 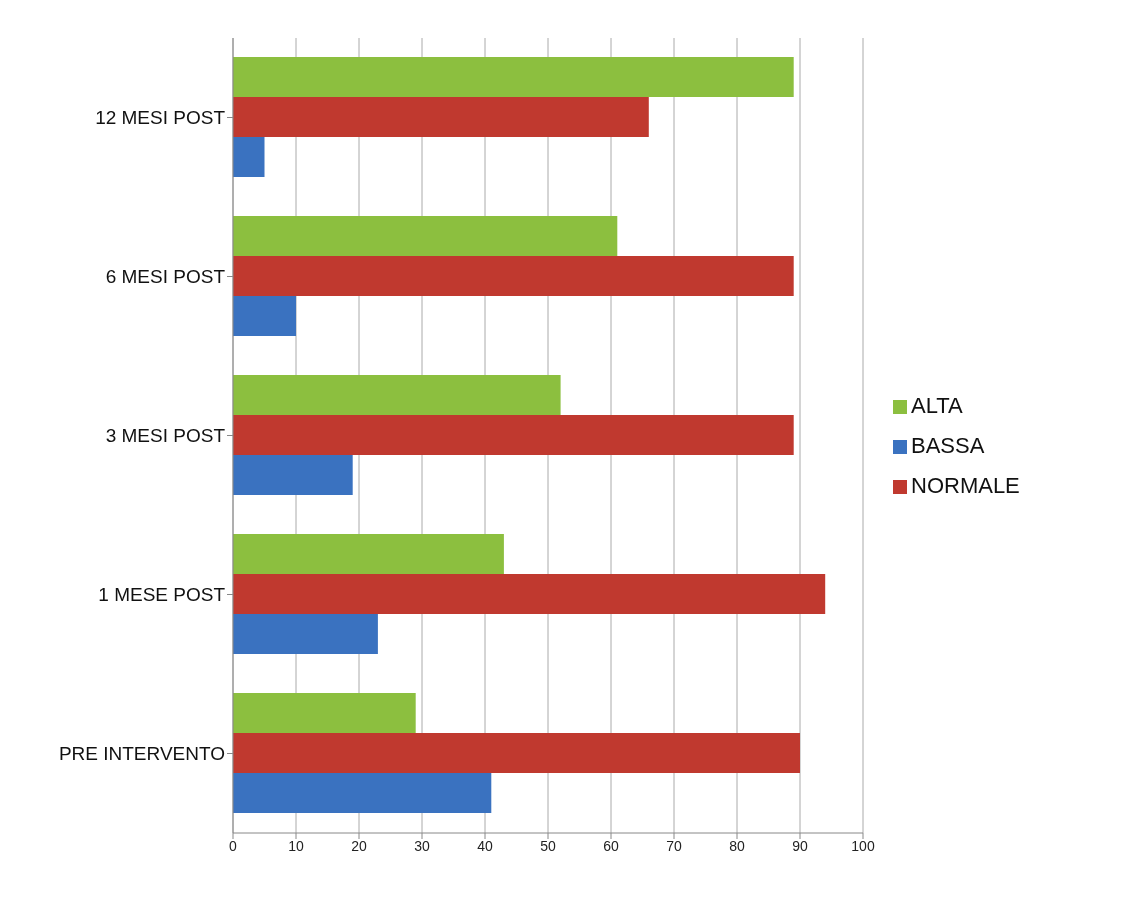 What do you see at coordinates (485, 845) in the screenshot?
I see `x-tick-label: 40` at bounding box center [485, 845].